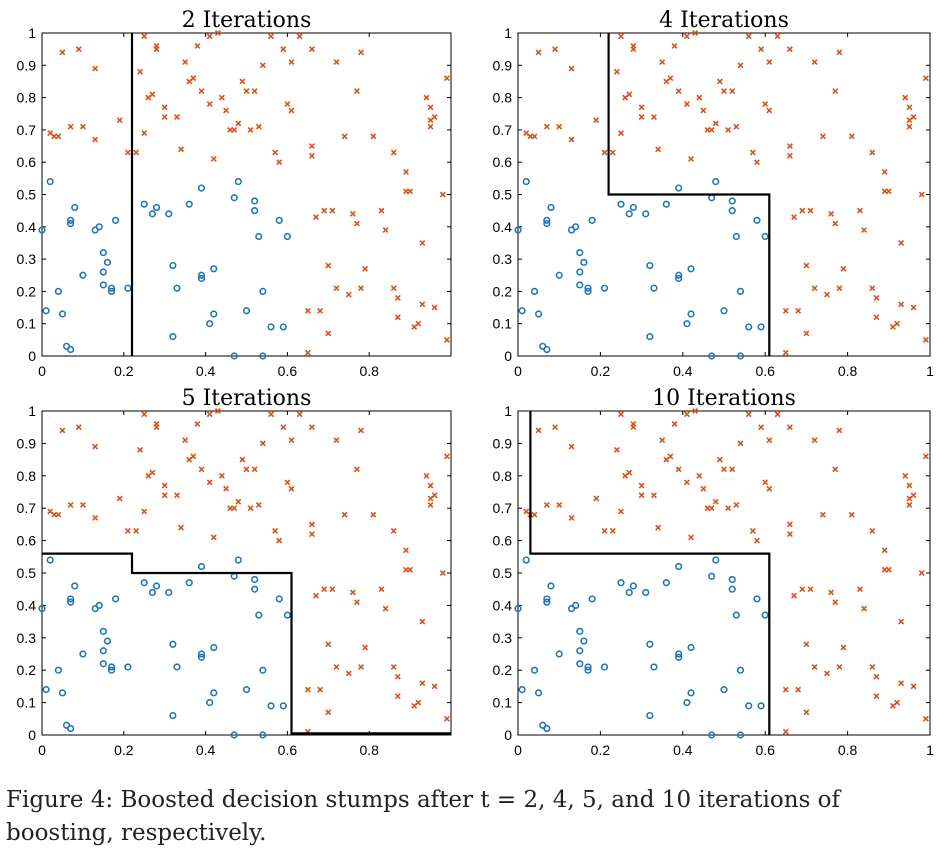 This screenshot has height=861, width=944. I want to click on caption-label: Figure 4:, so click(60, 800).